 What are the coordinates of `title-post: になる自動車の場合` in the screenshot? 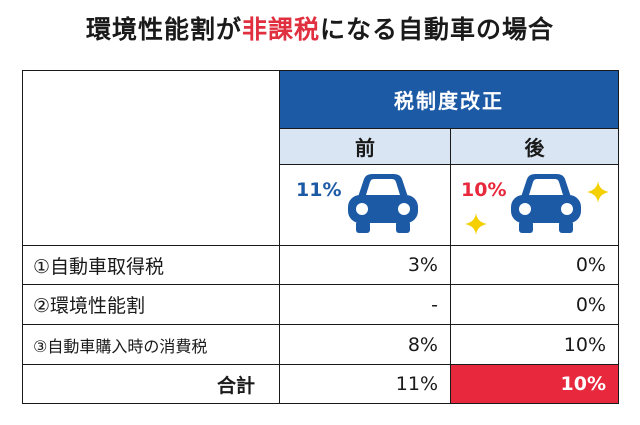 It's located at (437, 29).